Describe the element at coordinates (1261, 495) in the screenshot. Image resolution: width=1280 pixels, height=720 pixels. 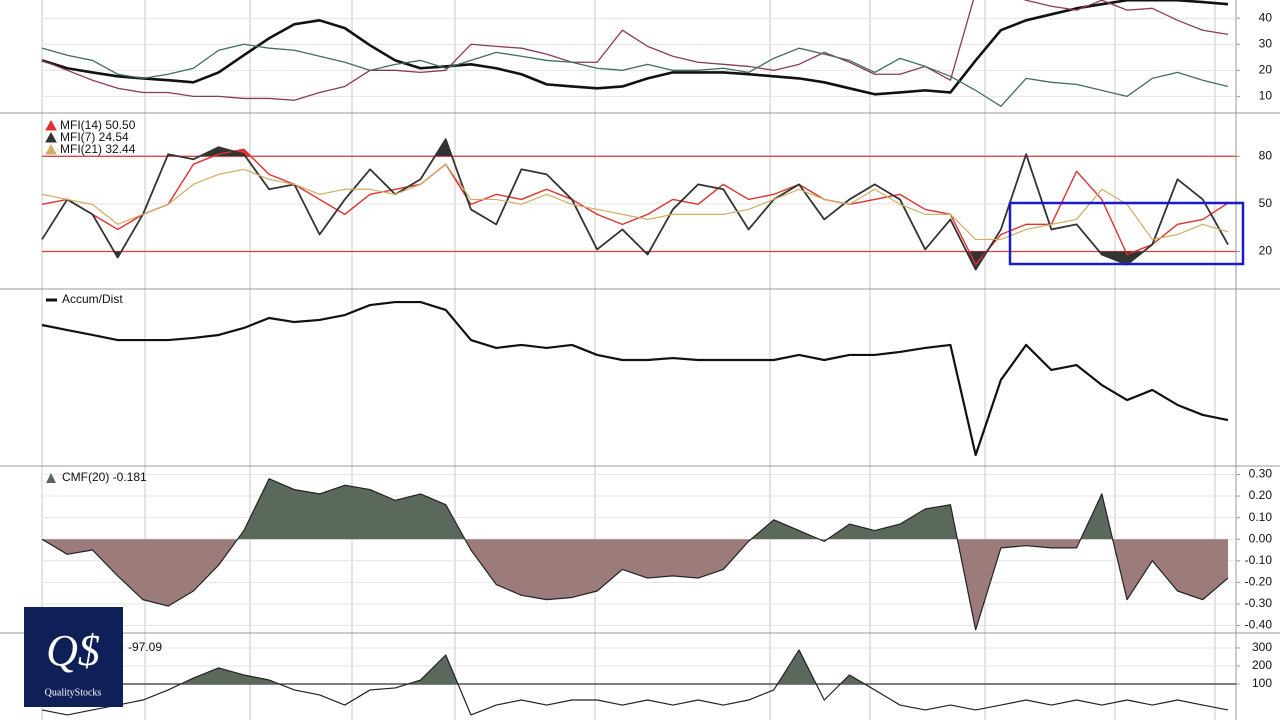
I see `y-tick-label: 0.20` at that location.